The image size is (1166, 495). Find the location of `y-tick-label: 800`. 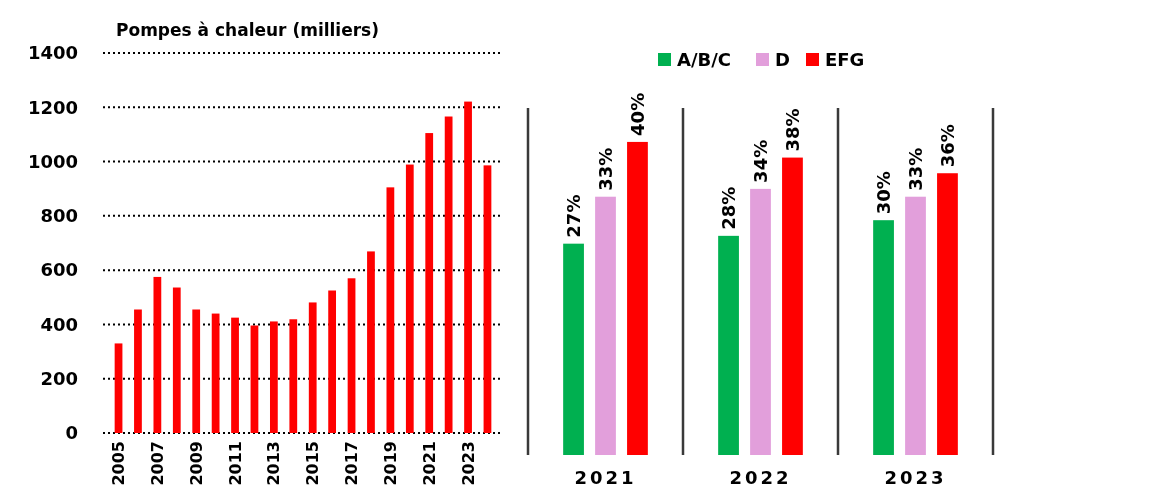

y-tick-label: 800 is located at coordinates (59, 216).